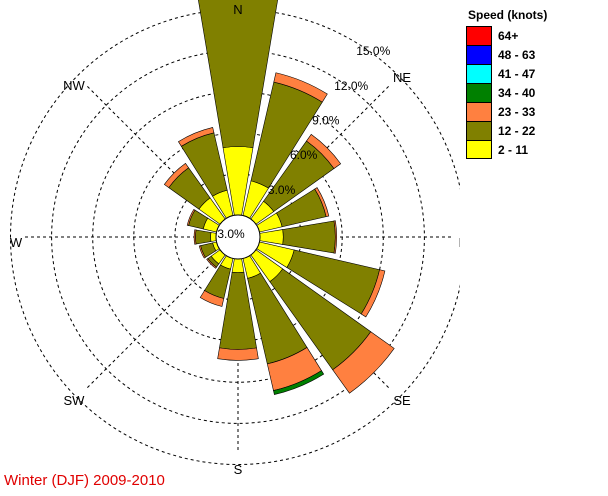 The image size is (608, 496). I want to click on direction-label-sw: SW, so click(75, 400).